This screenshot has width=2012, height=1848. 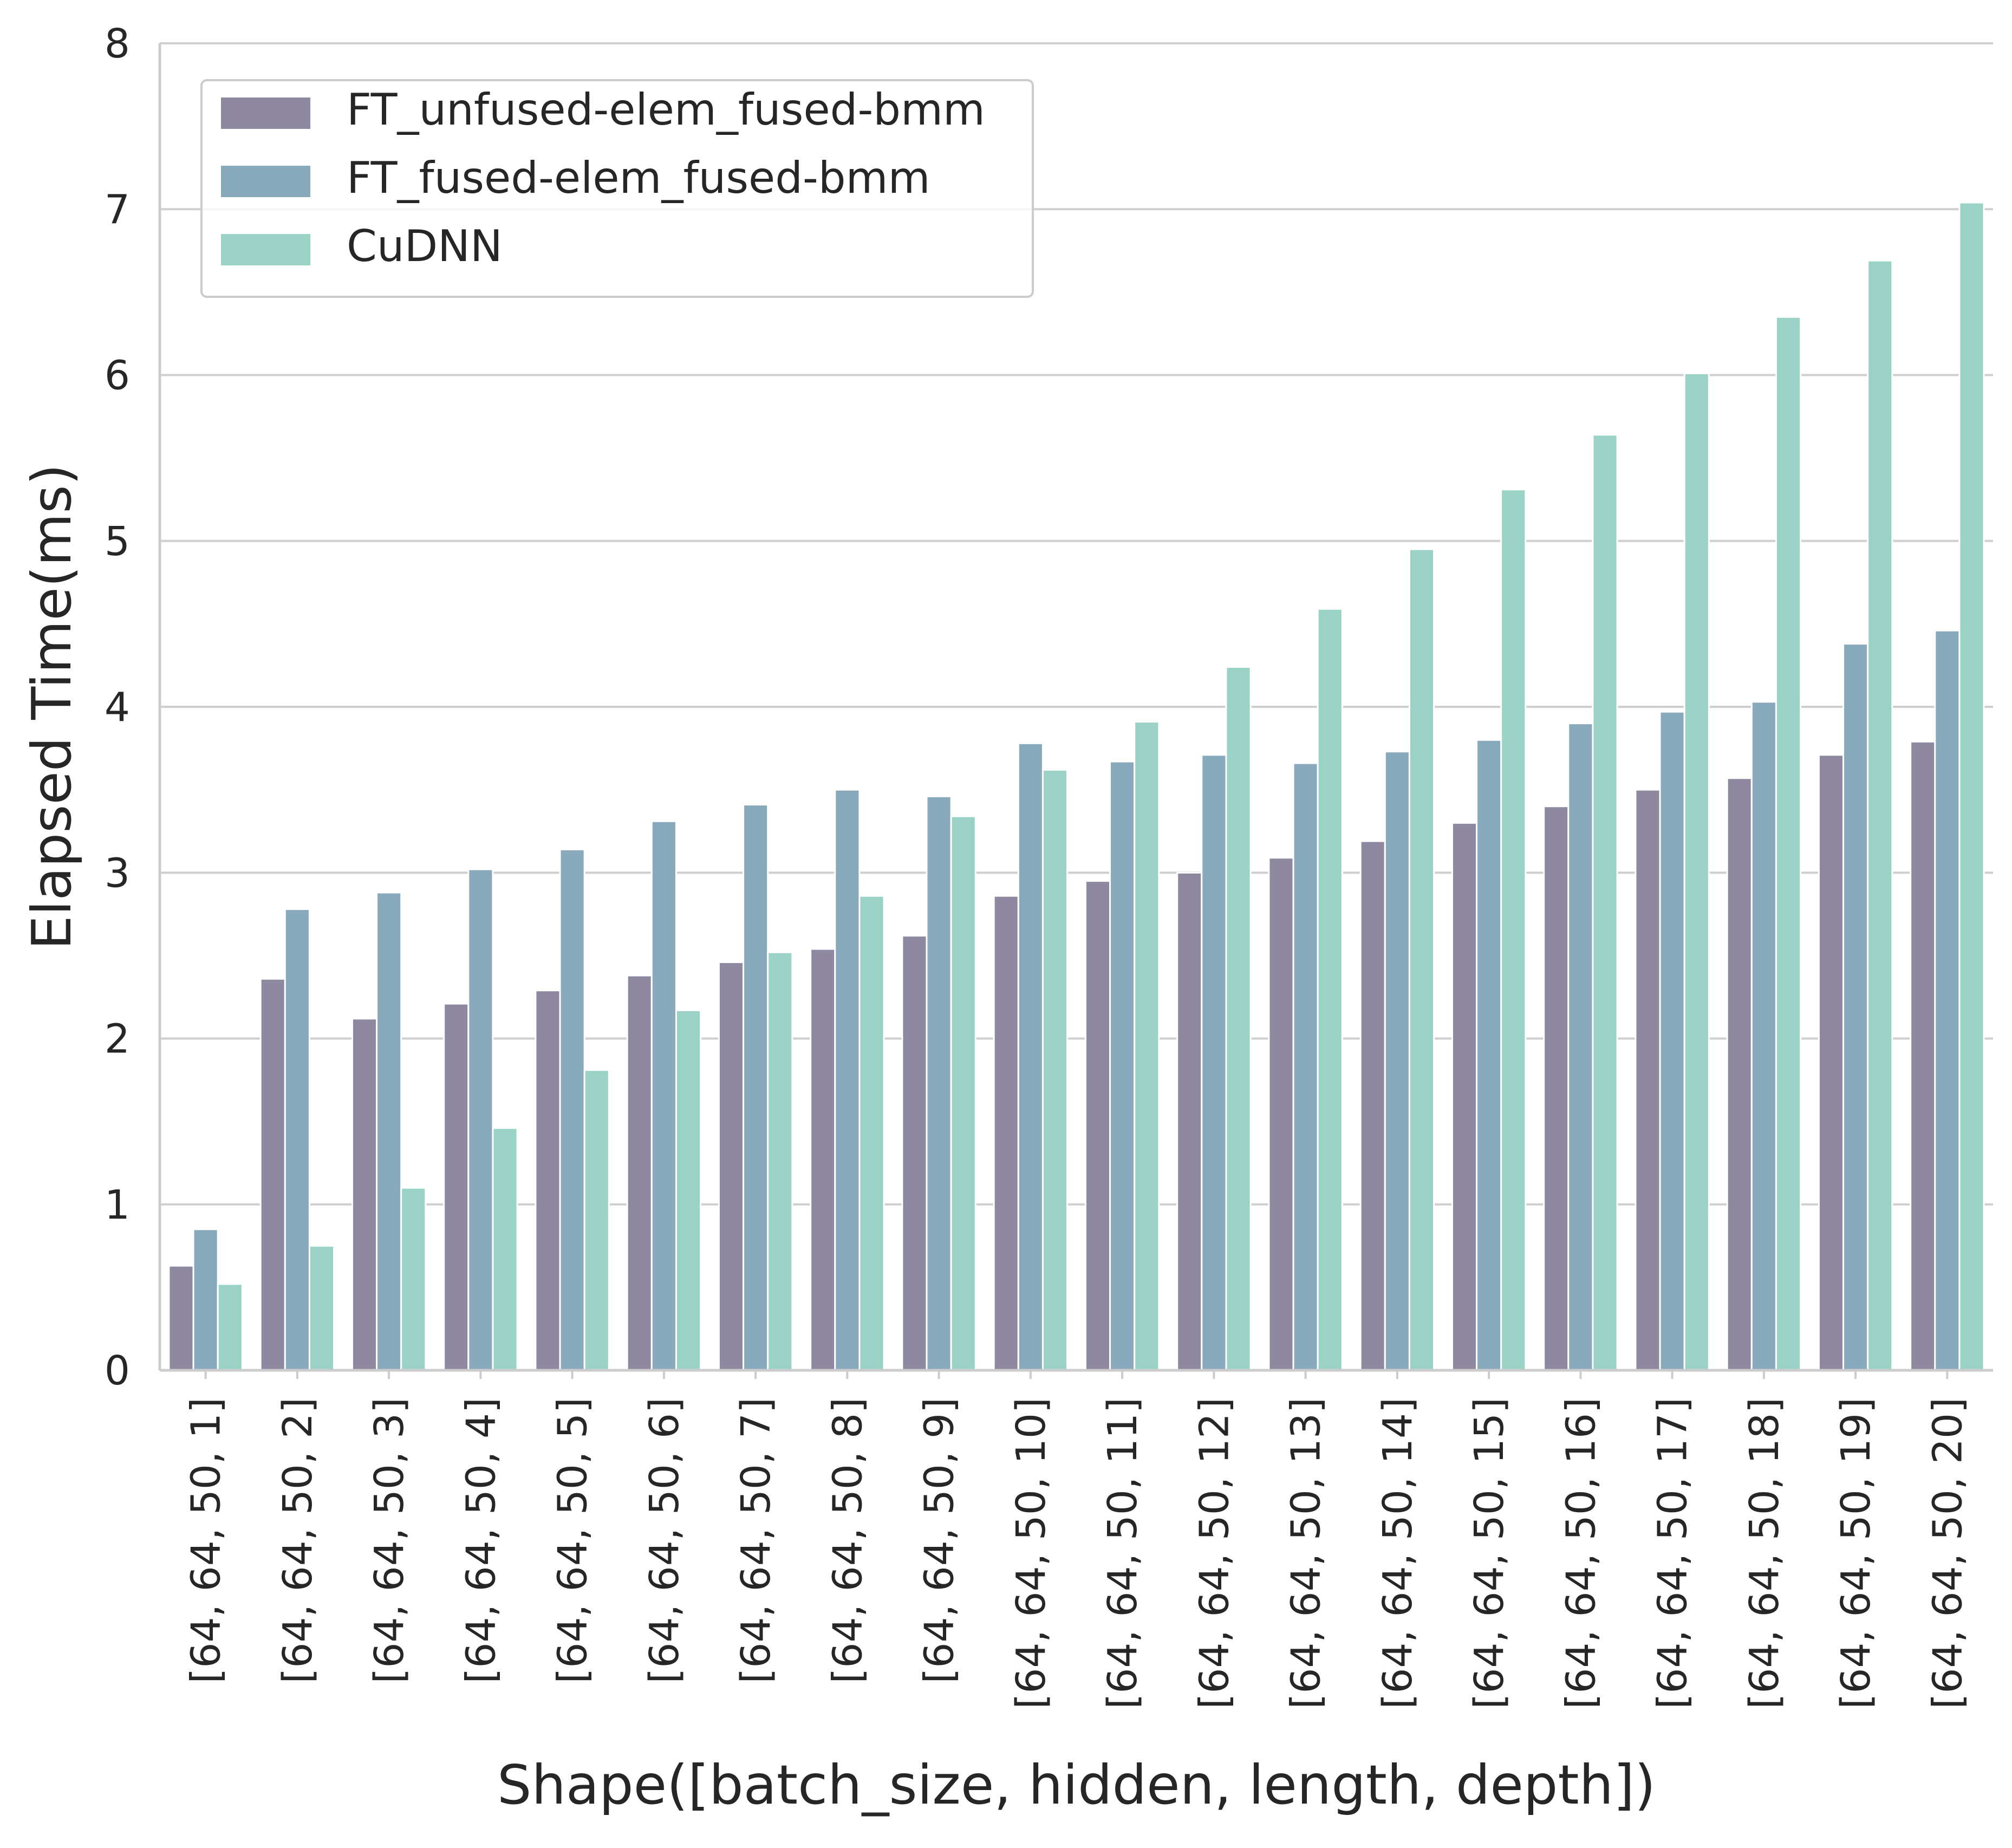 What do you see at coordinates (298, 1540) in the screenshot?
I see `x-tick-label: [64, 64, 50, 2]` at bounding box center [298, 1540].